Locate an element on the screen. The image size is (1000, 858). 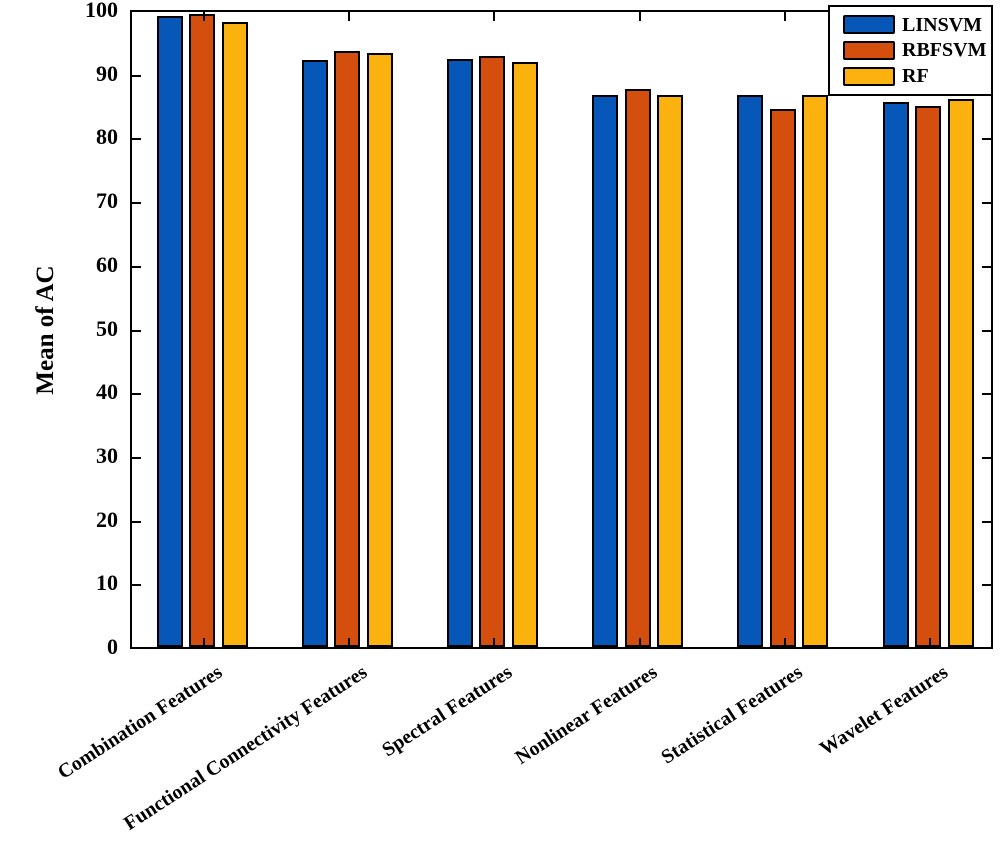
rbfsvm-color-swatch is located at coordinates (869, 50).